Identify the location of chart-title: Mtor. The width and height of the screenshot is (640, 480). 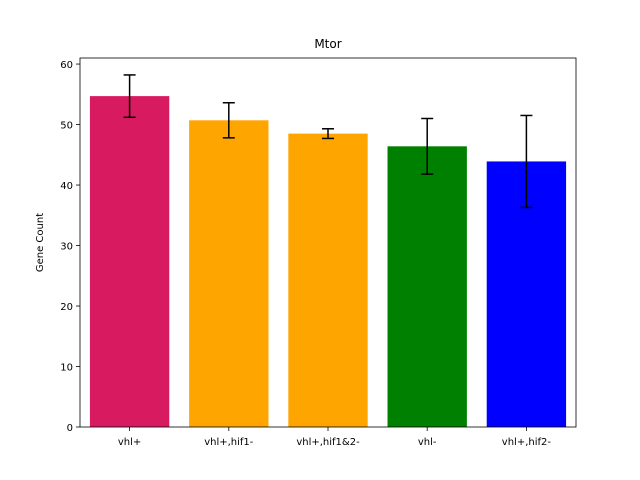
(327, 44).